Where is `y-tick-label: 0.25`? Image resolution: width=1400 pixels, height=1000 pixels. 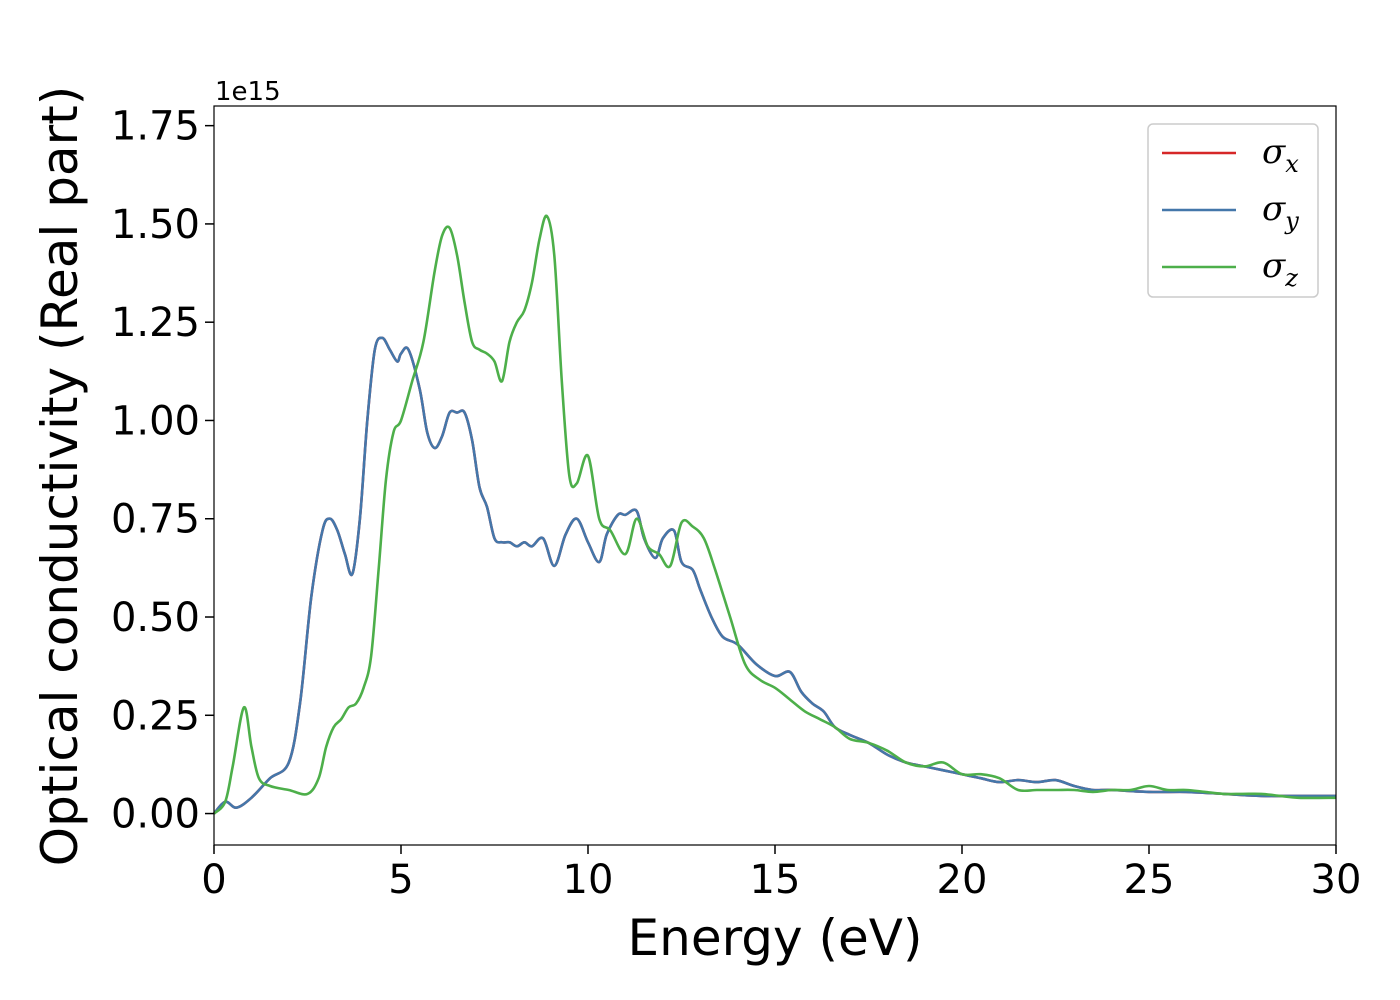 y-tick-label: 0.25 is located at coordinates (155, 716).